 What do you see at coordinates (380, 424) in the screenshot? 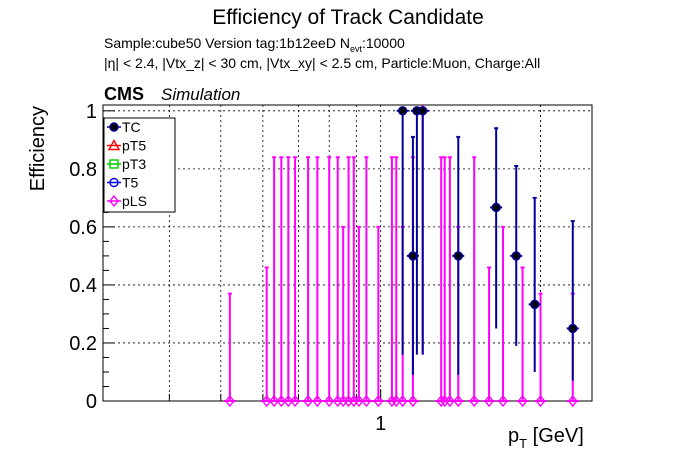
I see `x-tick-label: 1` at bounding box center [380, 424].